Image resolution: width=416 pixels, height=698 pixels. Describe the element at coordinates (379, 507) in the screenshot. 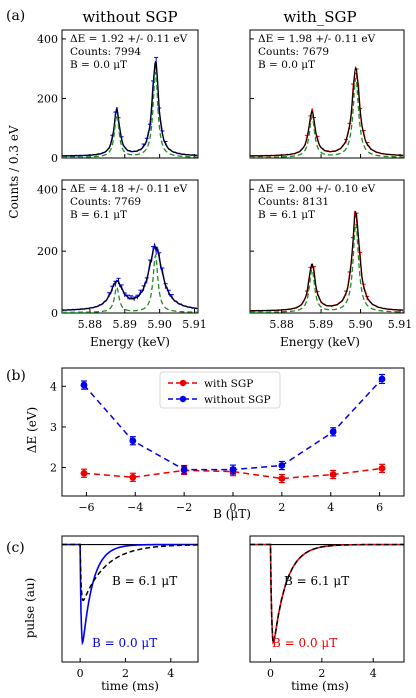

I see `x-tick-label: 6` at that location.